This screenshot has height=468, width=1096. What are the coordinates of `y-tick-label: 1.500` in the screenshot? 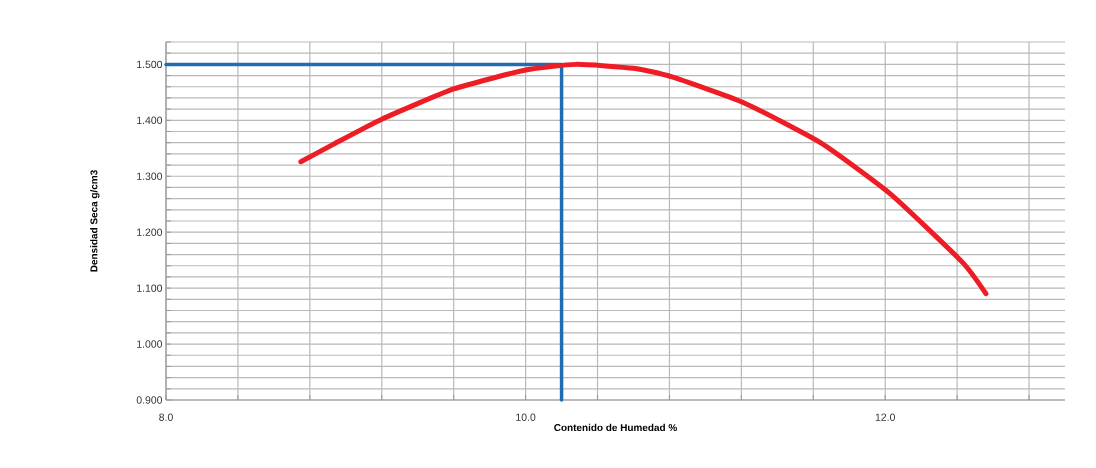 It's located at (150, 64).